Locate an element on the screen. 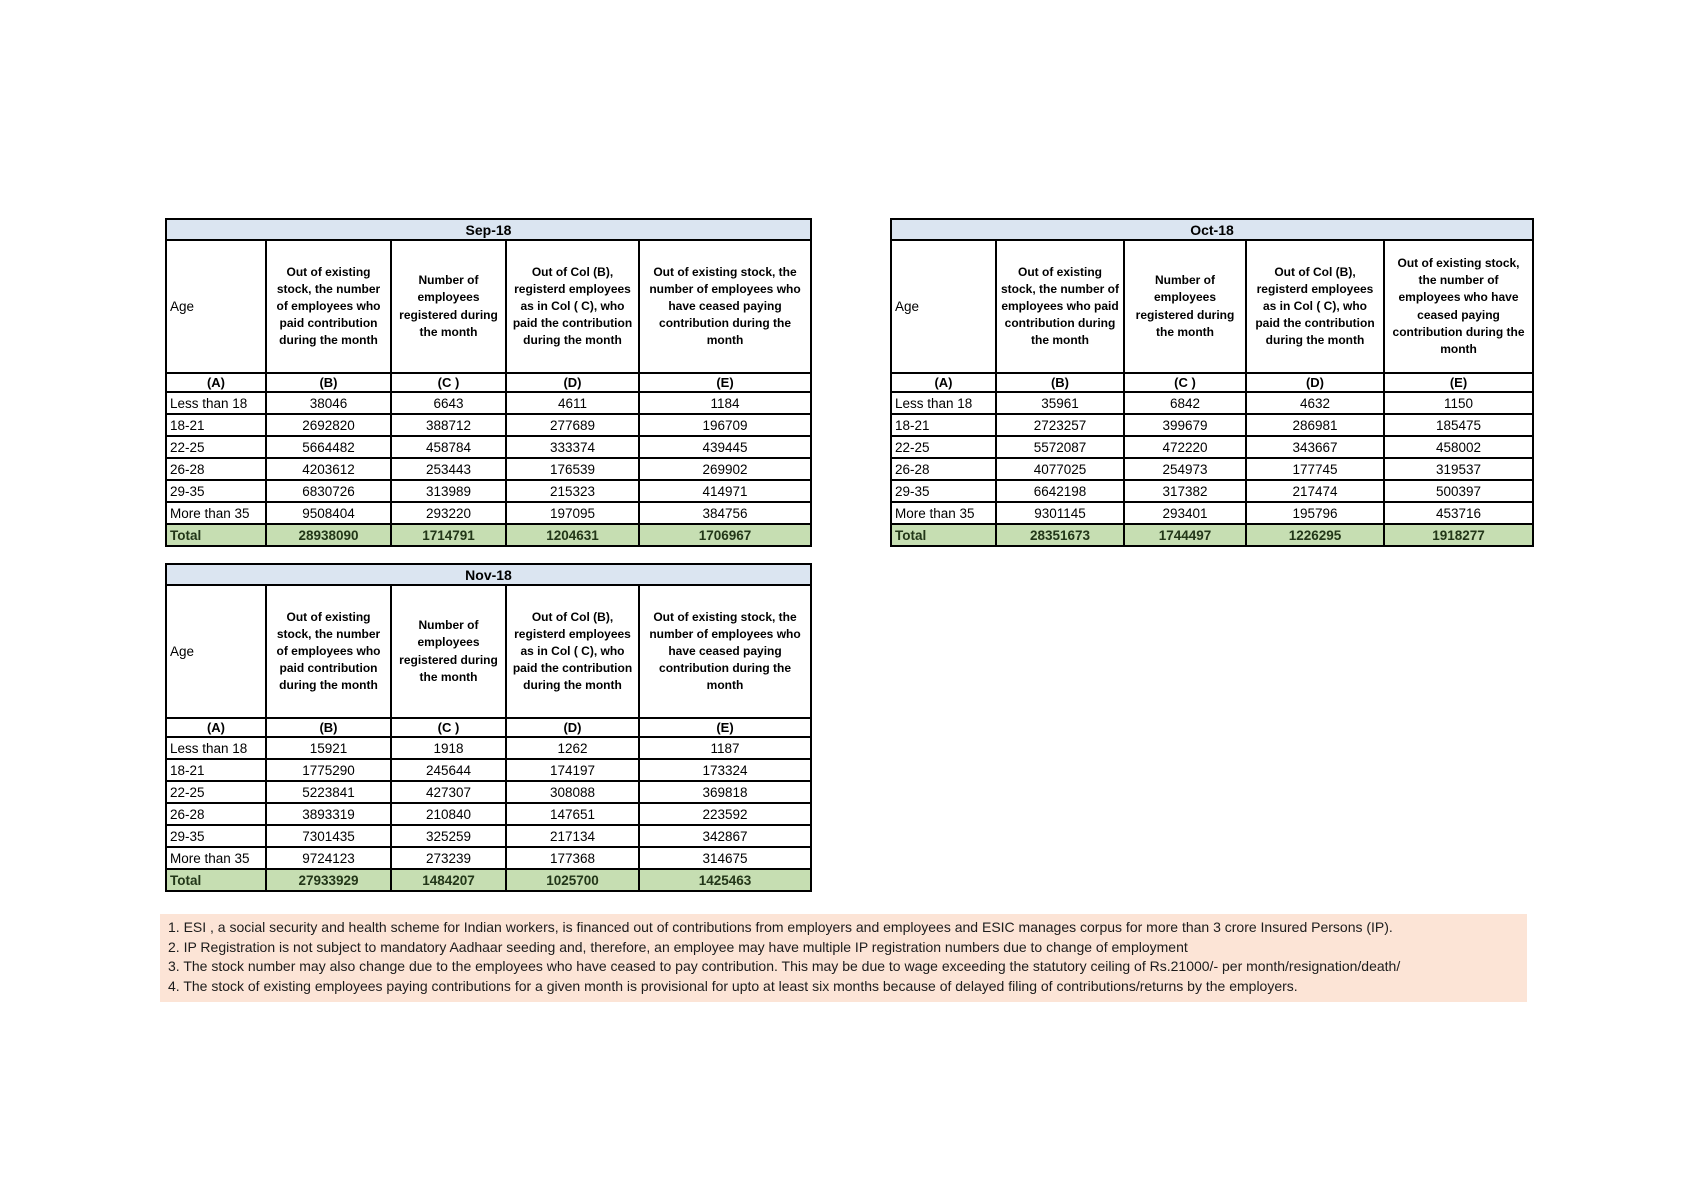 Image resolution: width=1684 pixels, height=1191 pixels. month-title: Sep-18 is located at coordinates (488, 229).